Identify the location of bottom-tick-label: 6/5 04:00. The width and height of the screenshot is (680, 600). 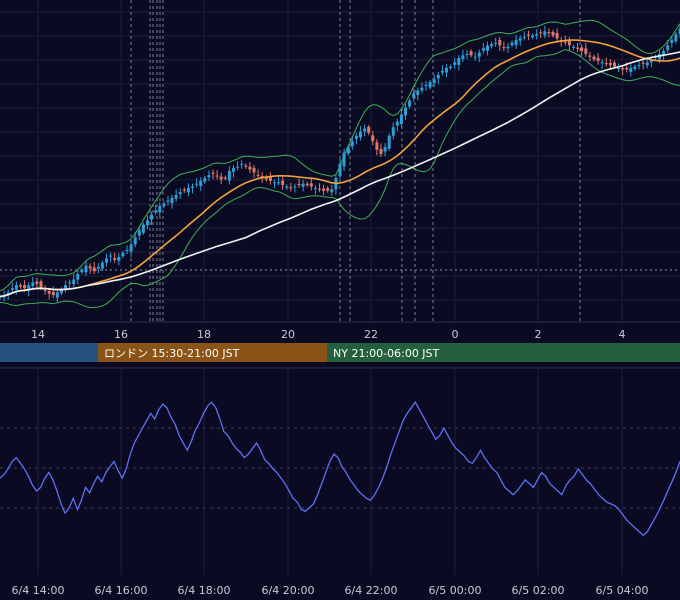
(622, 590).